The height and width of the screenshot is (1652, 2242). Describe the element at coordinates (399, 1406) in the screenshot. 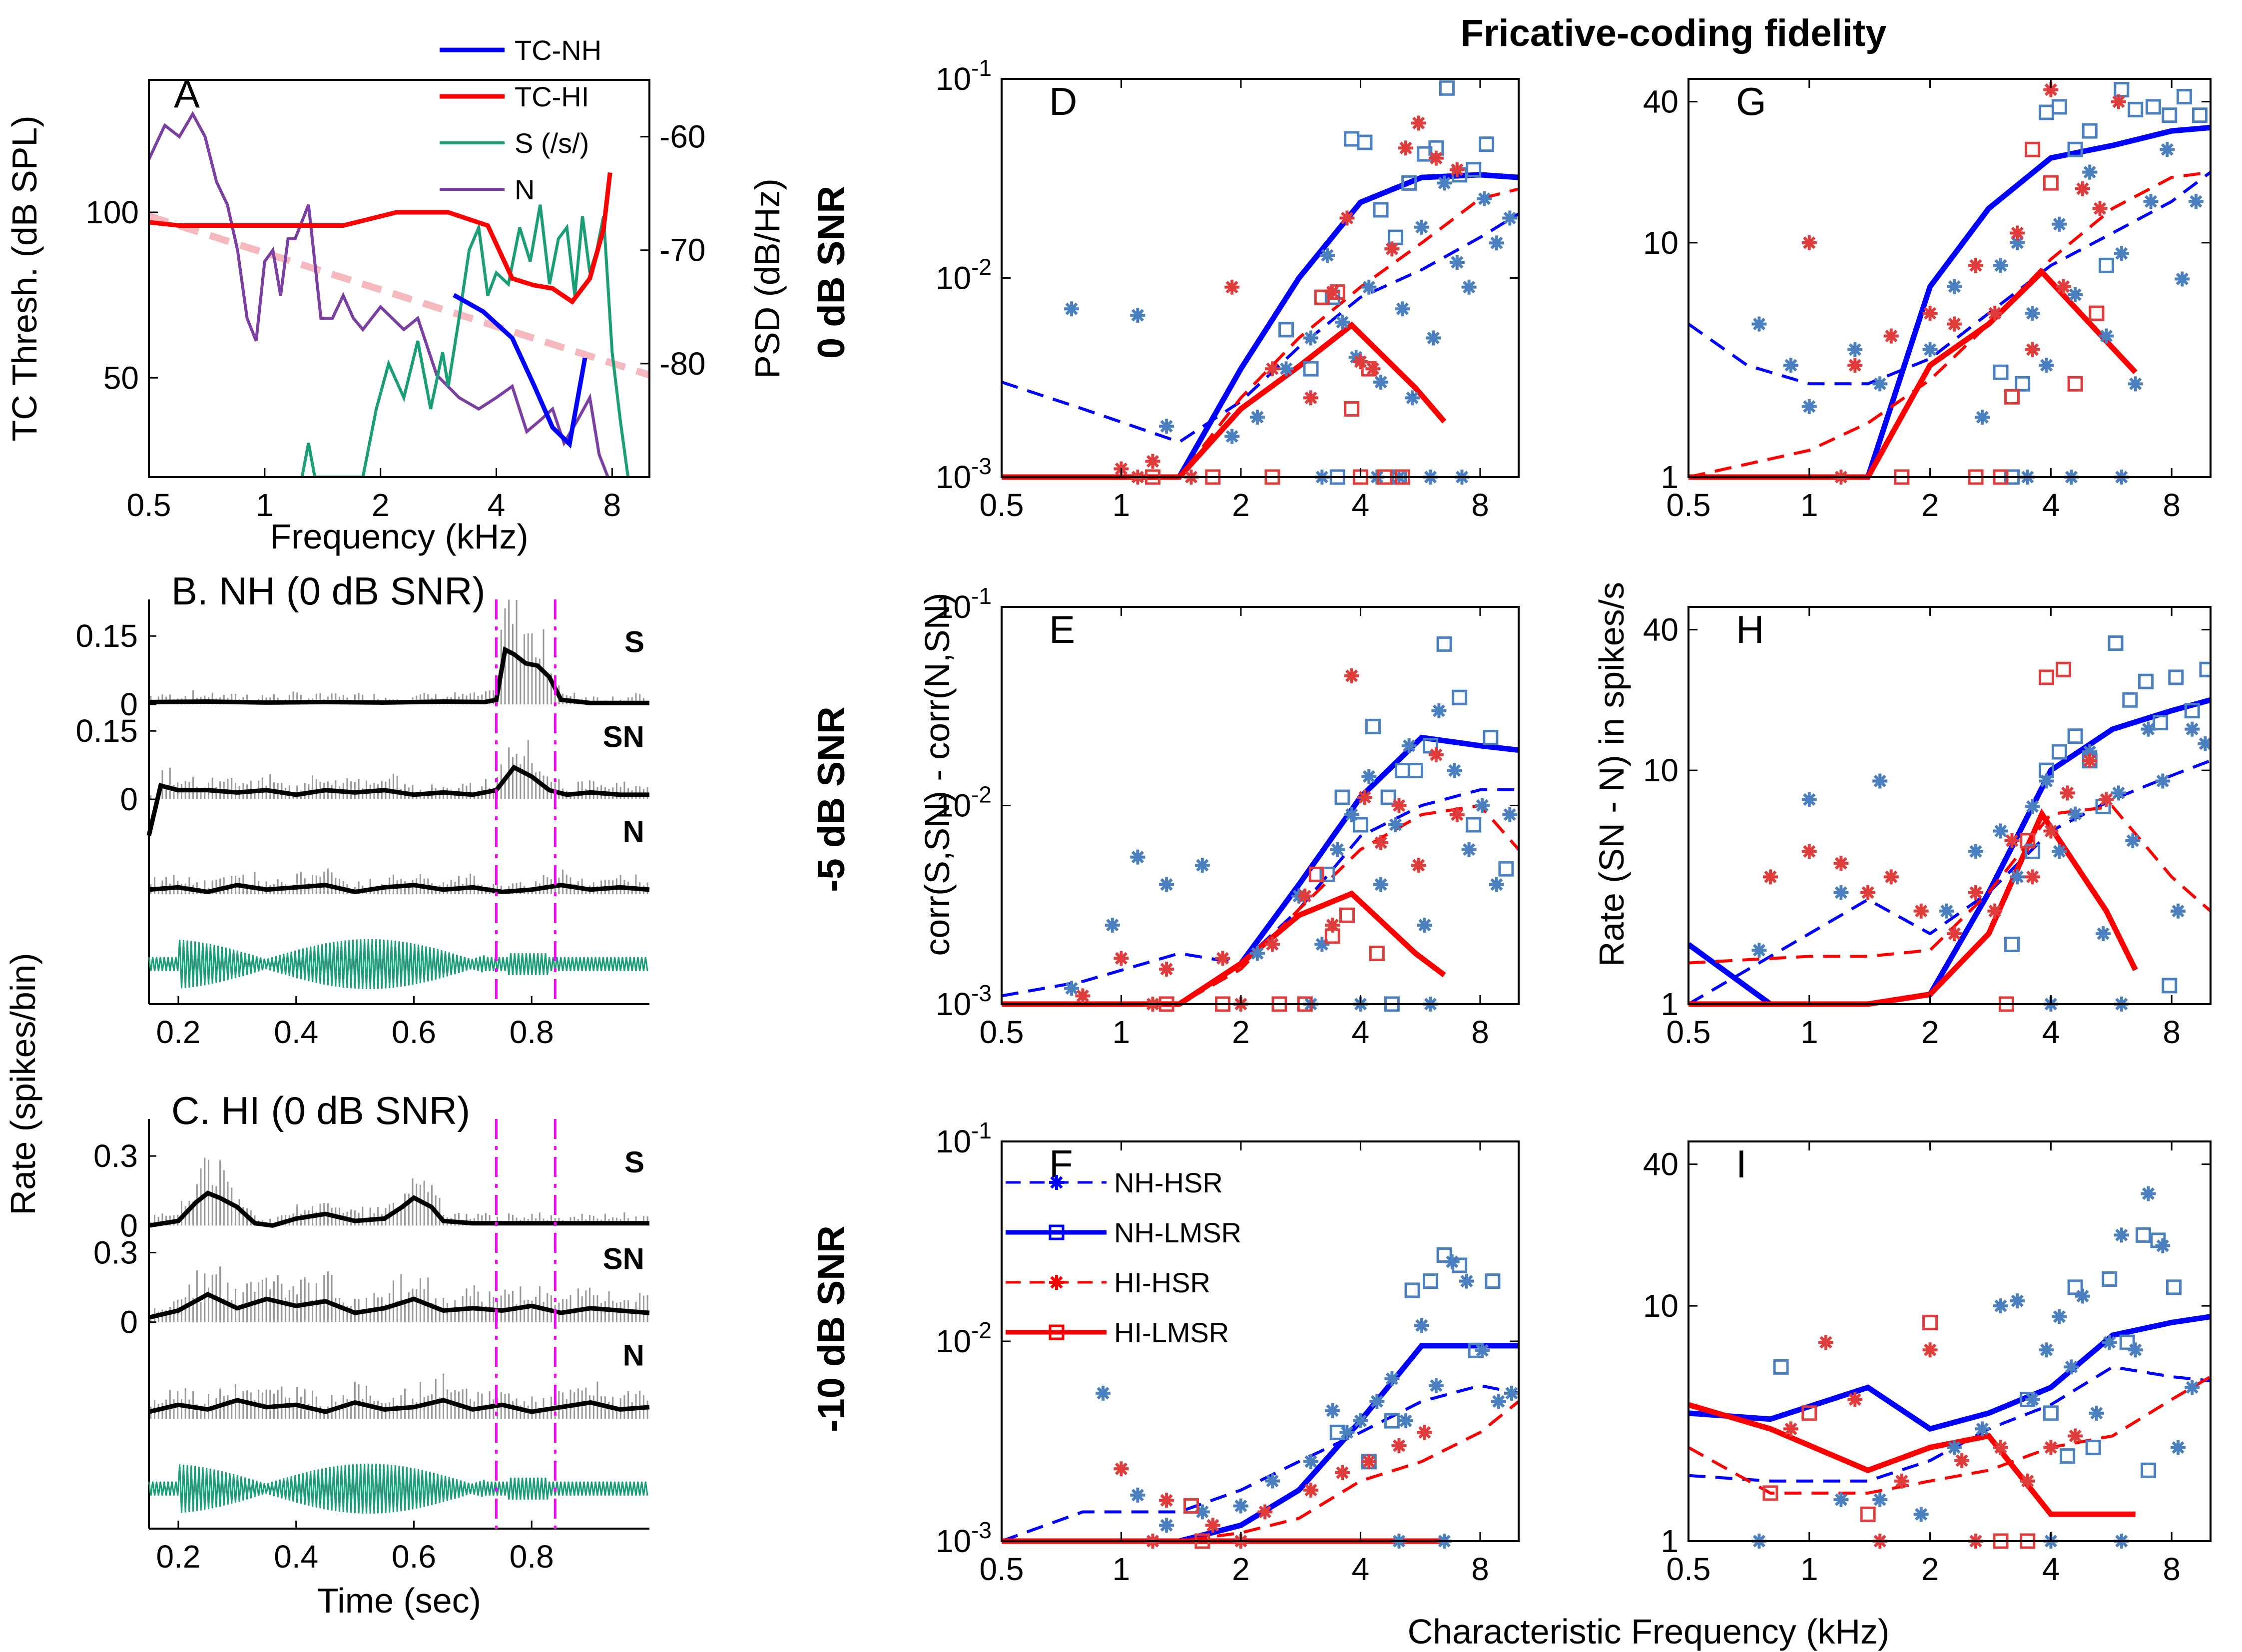

I see `trace-n` at that location.